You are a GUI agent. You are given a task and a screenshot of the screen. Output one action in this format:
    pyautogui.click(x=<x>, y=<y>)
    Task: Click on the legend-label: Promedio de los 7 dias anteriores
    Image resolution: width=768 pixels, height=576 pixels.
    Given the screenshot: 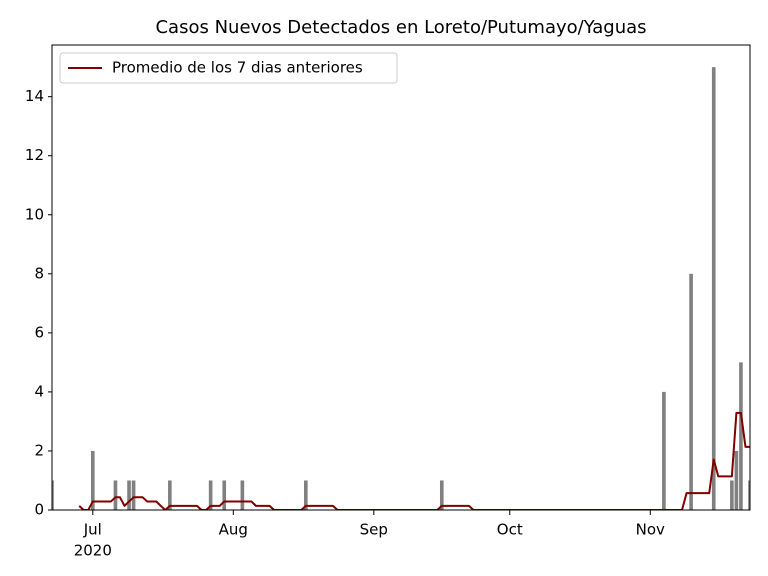 What is the action you would take?
    pyautogui.click(x=237, y=68)
    